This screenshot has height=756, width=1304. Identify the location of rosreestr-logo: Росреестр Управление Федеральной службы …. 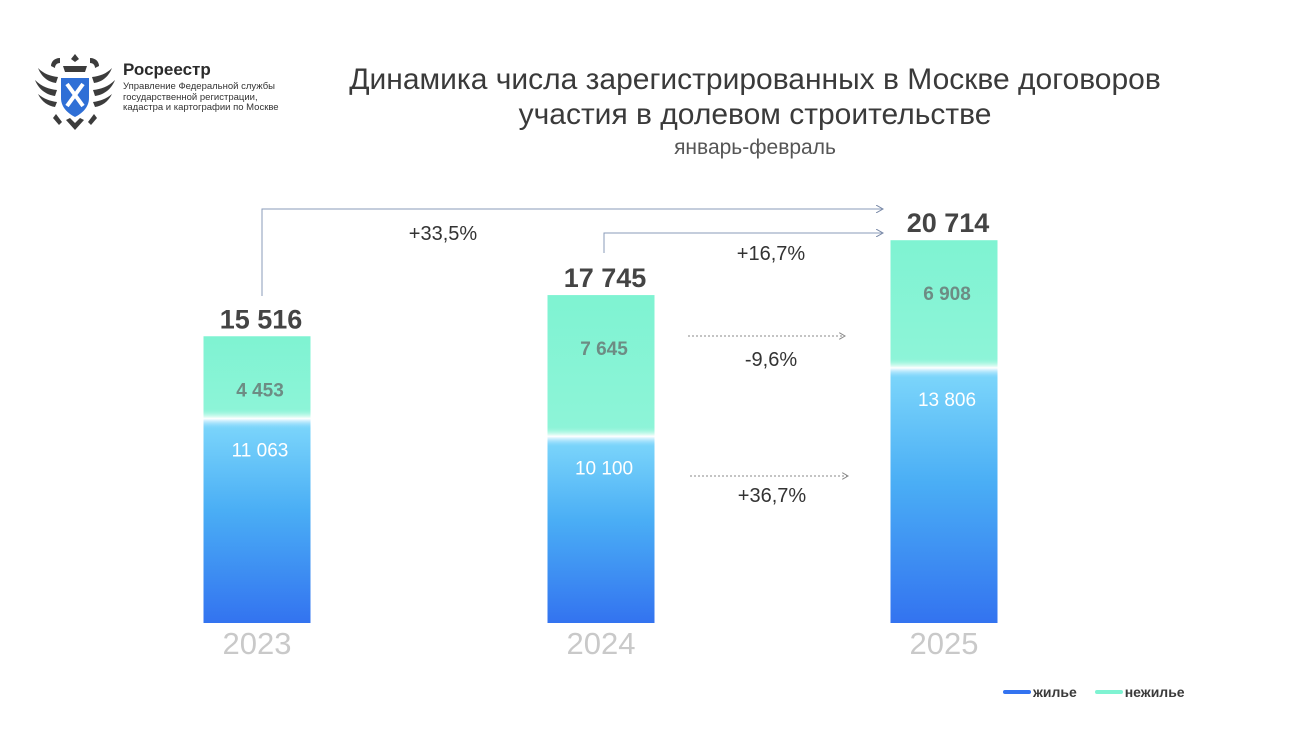
(165, 92).